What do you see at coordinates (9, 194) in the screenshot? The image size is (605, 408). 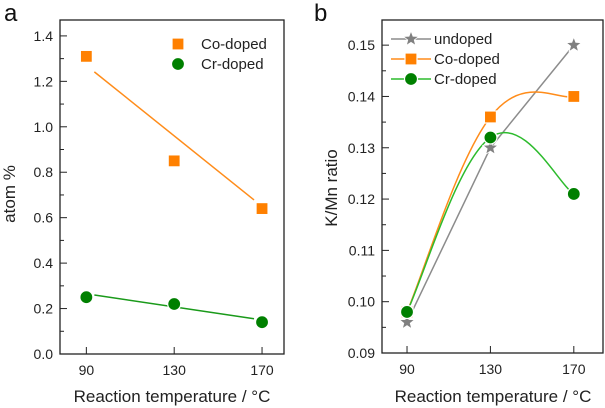 I see `panel-a-y-axis-label: atom %` at bounding box center [9, 194].